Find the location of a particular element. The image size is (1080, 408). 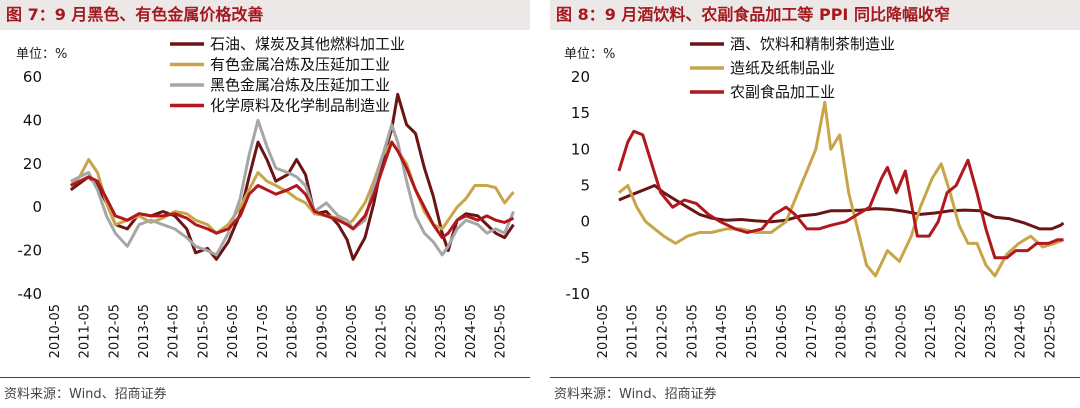

y-tick-label: 60 is located at coordinates (32, 77).